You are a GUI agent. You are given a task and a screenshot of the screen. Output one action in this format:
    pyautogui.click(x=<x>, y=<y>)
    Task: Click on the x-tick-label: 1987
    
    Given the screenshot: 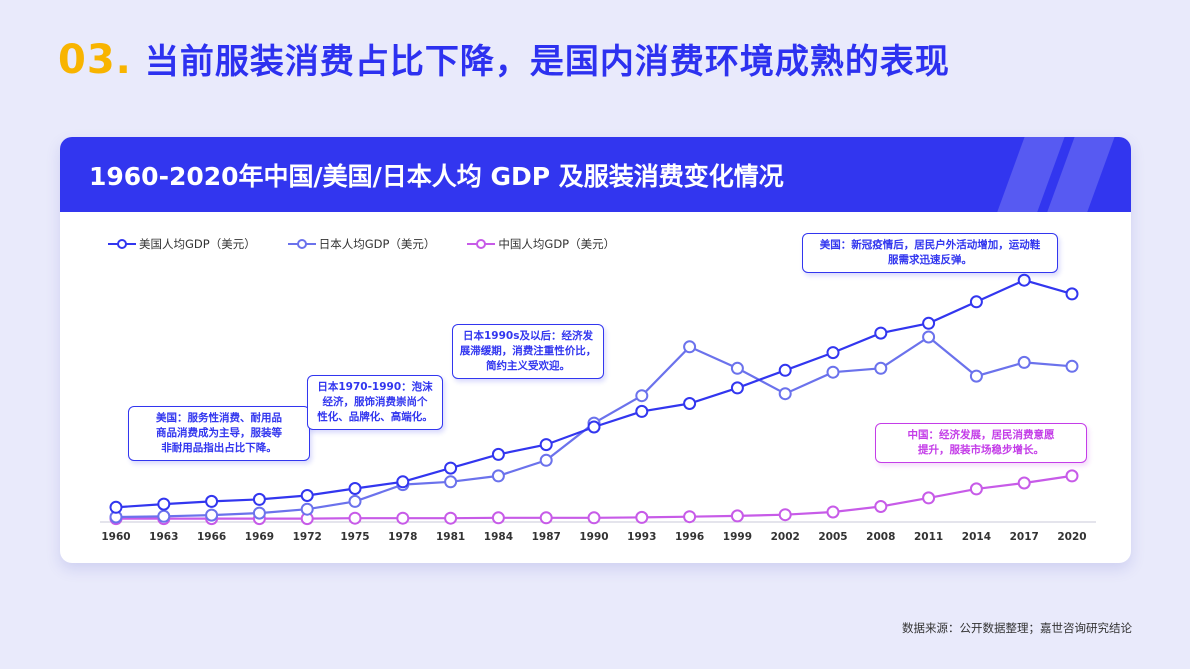 What is the action you would take?
    pyautogui.click(x=546, y=537)
    